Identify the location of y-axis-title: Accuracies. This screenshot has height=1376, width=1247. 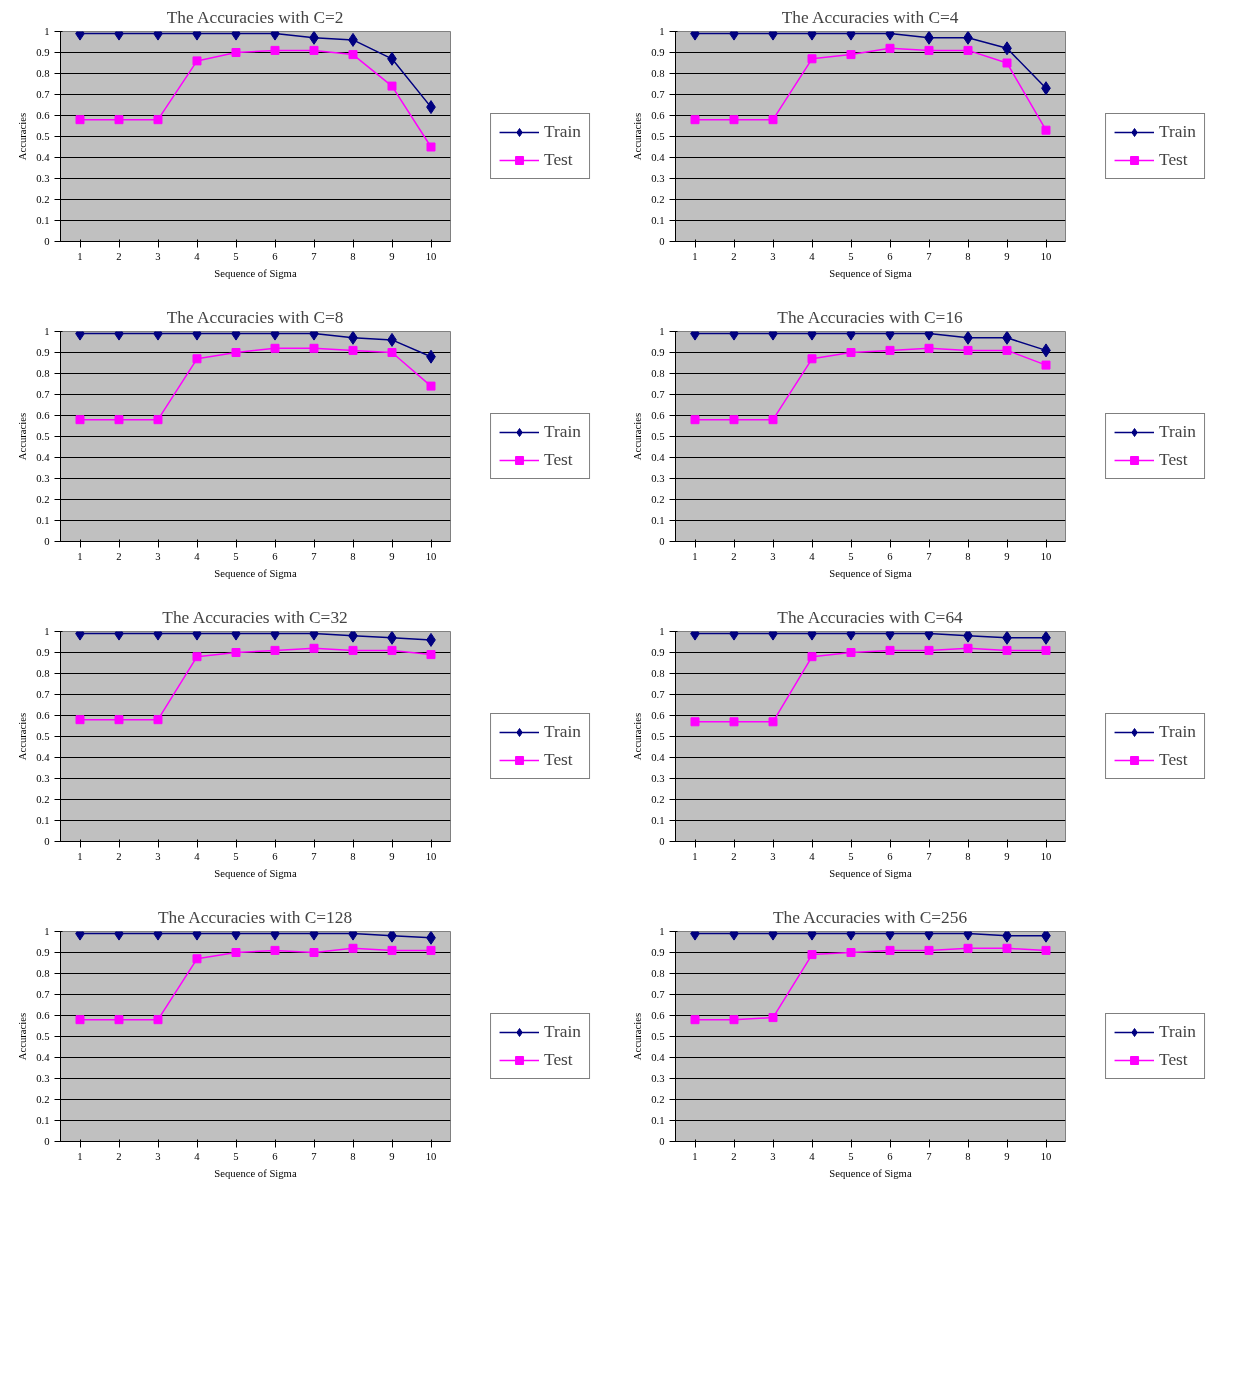
(638, 436).